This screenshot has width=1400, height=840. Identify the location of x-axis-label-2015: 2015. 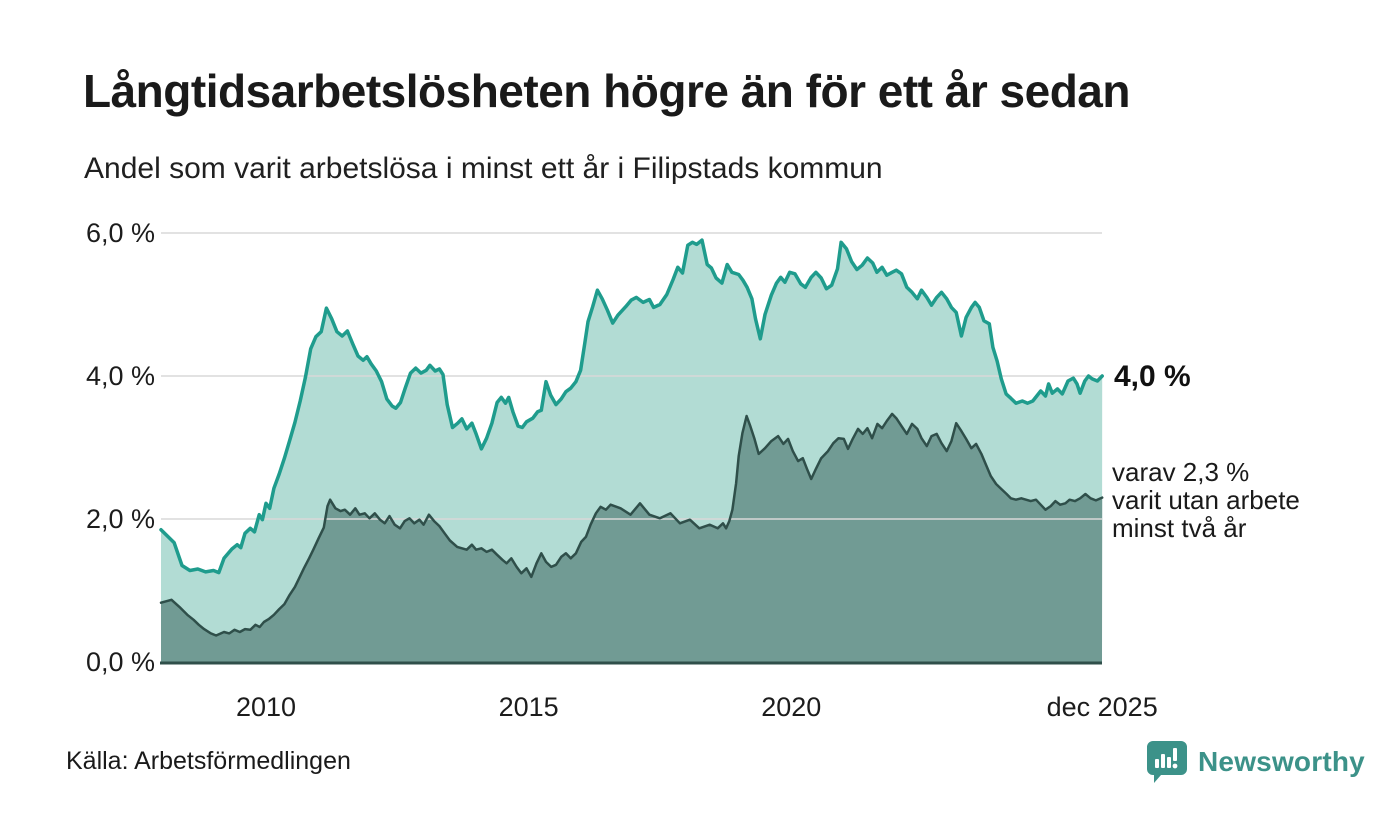
(528, 707).